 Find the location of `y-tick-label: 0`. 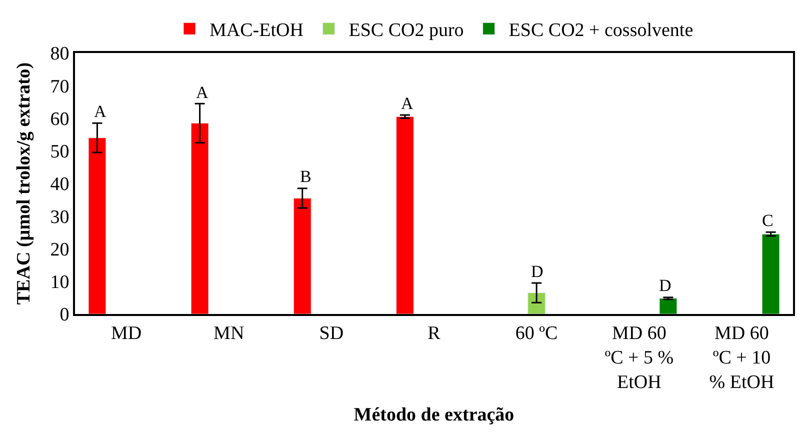

y-tick-label: 0 is located at coordinates (65, 315).